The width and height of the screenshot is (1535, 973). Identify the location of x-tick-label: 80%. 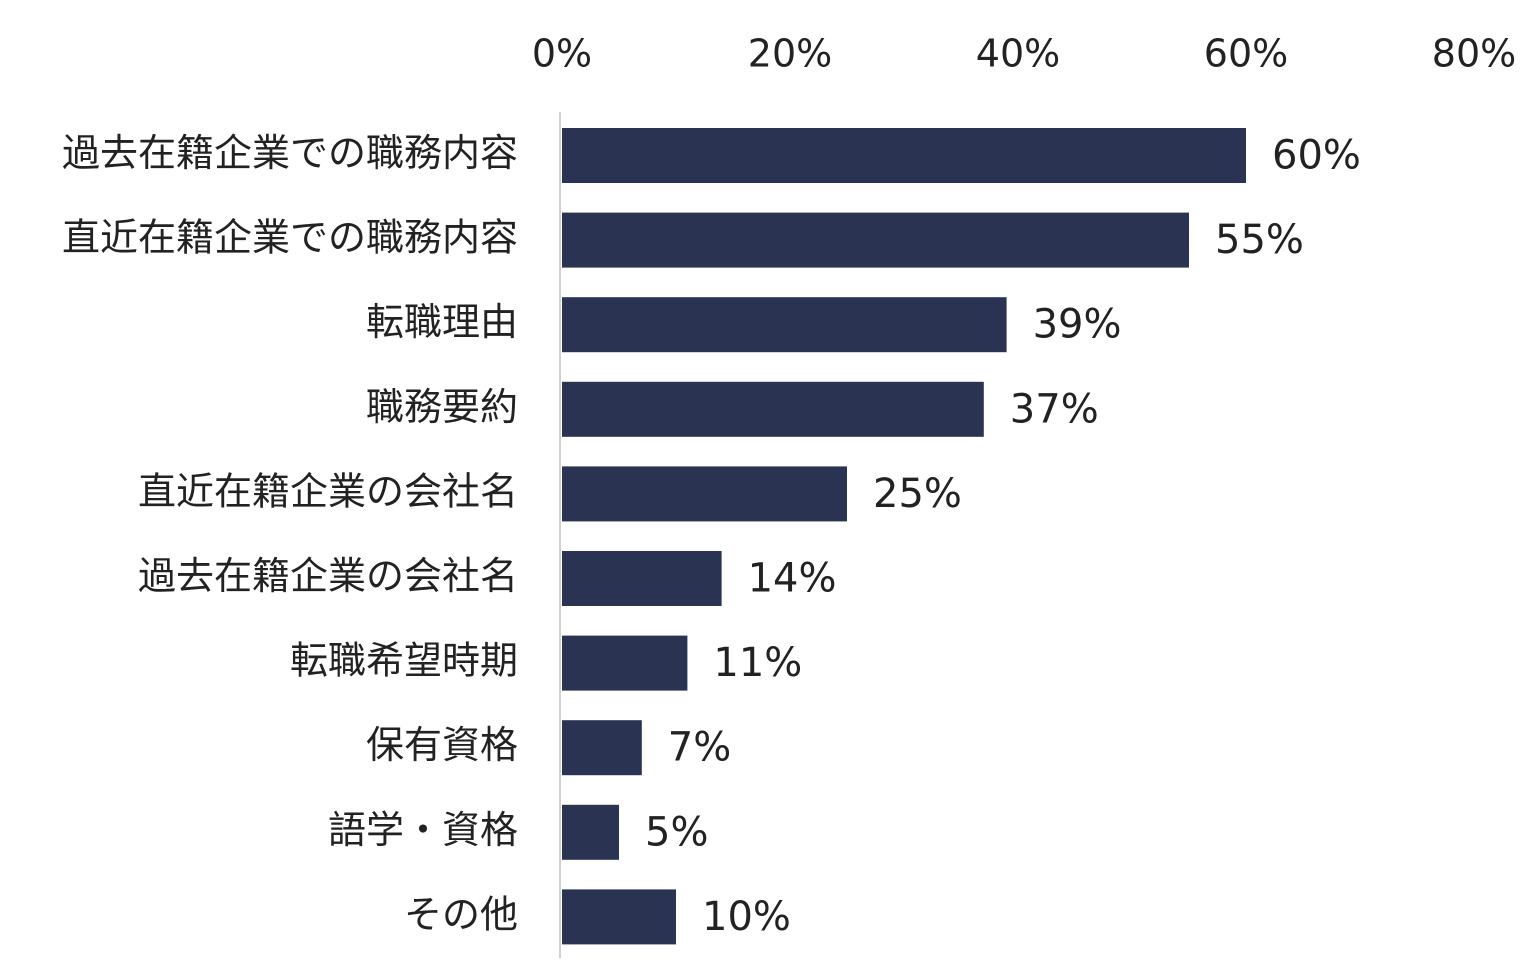
(1474, 54).